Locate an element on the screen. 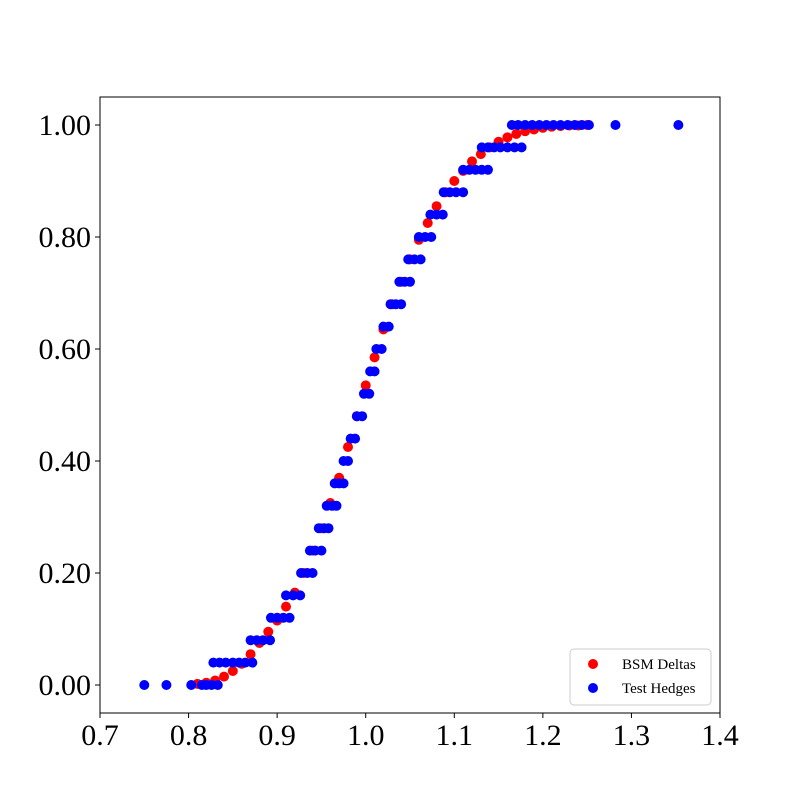 This screenshot has height=800, width=800. legend: BSM Deltas Test Hedges is located at coordinates (640, 677).